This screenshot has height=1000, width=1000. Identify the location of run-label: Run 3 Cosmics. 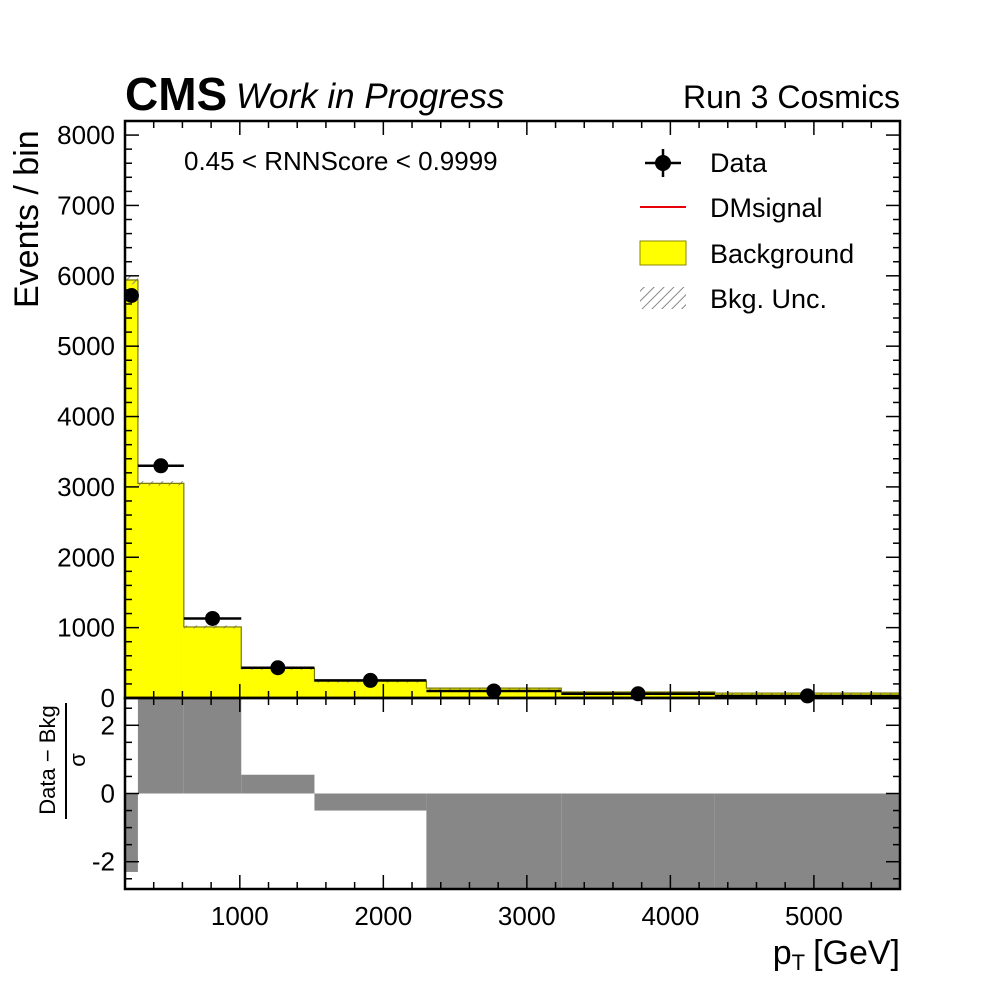
(791, 97).